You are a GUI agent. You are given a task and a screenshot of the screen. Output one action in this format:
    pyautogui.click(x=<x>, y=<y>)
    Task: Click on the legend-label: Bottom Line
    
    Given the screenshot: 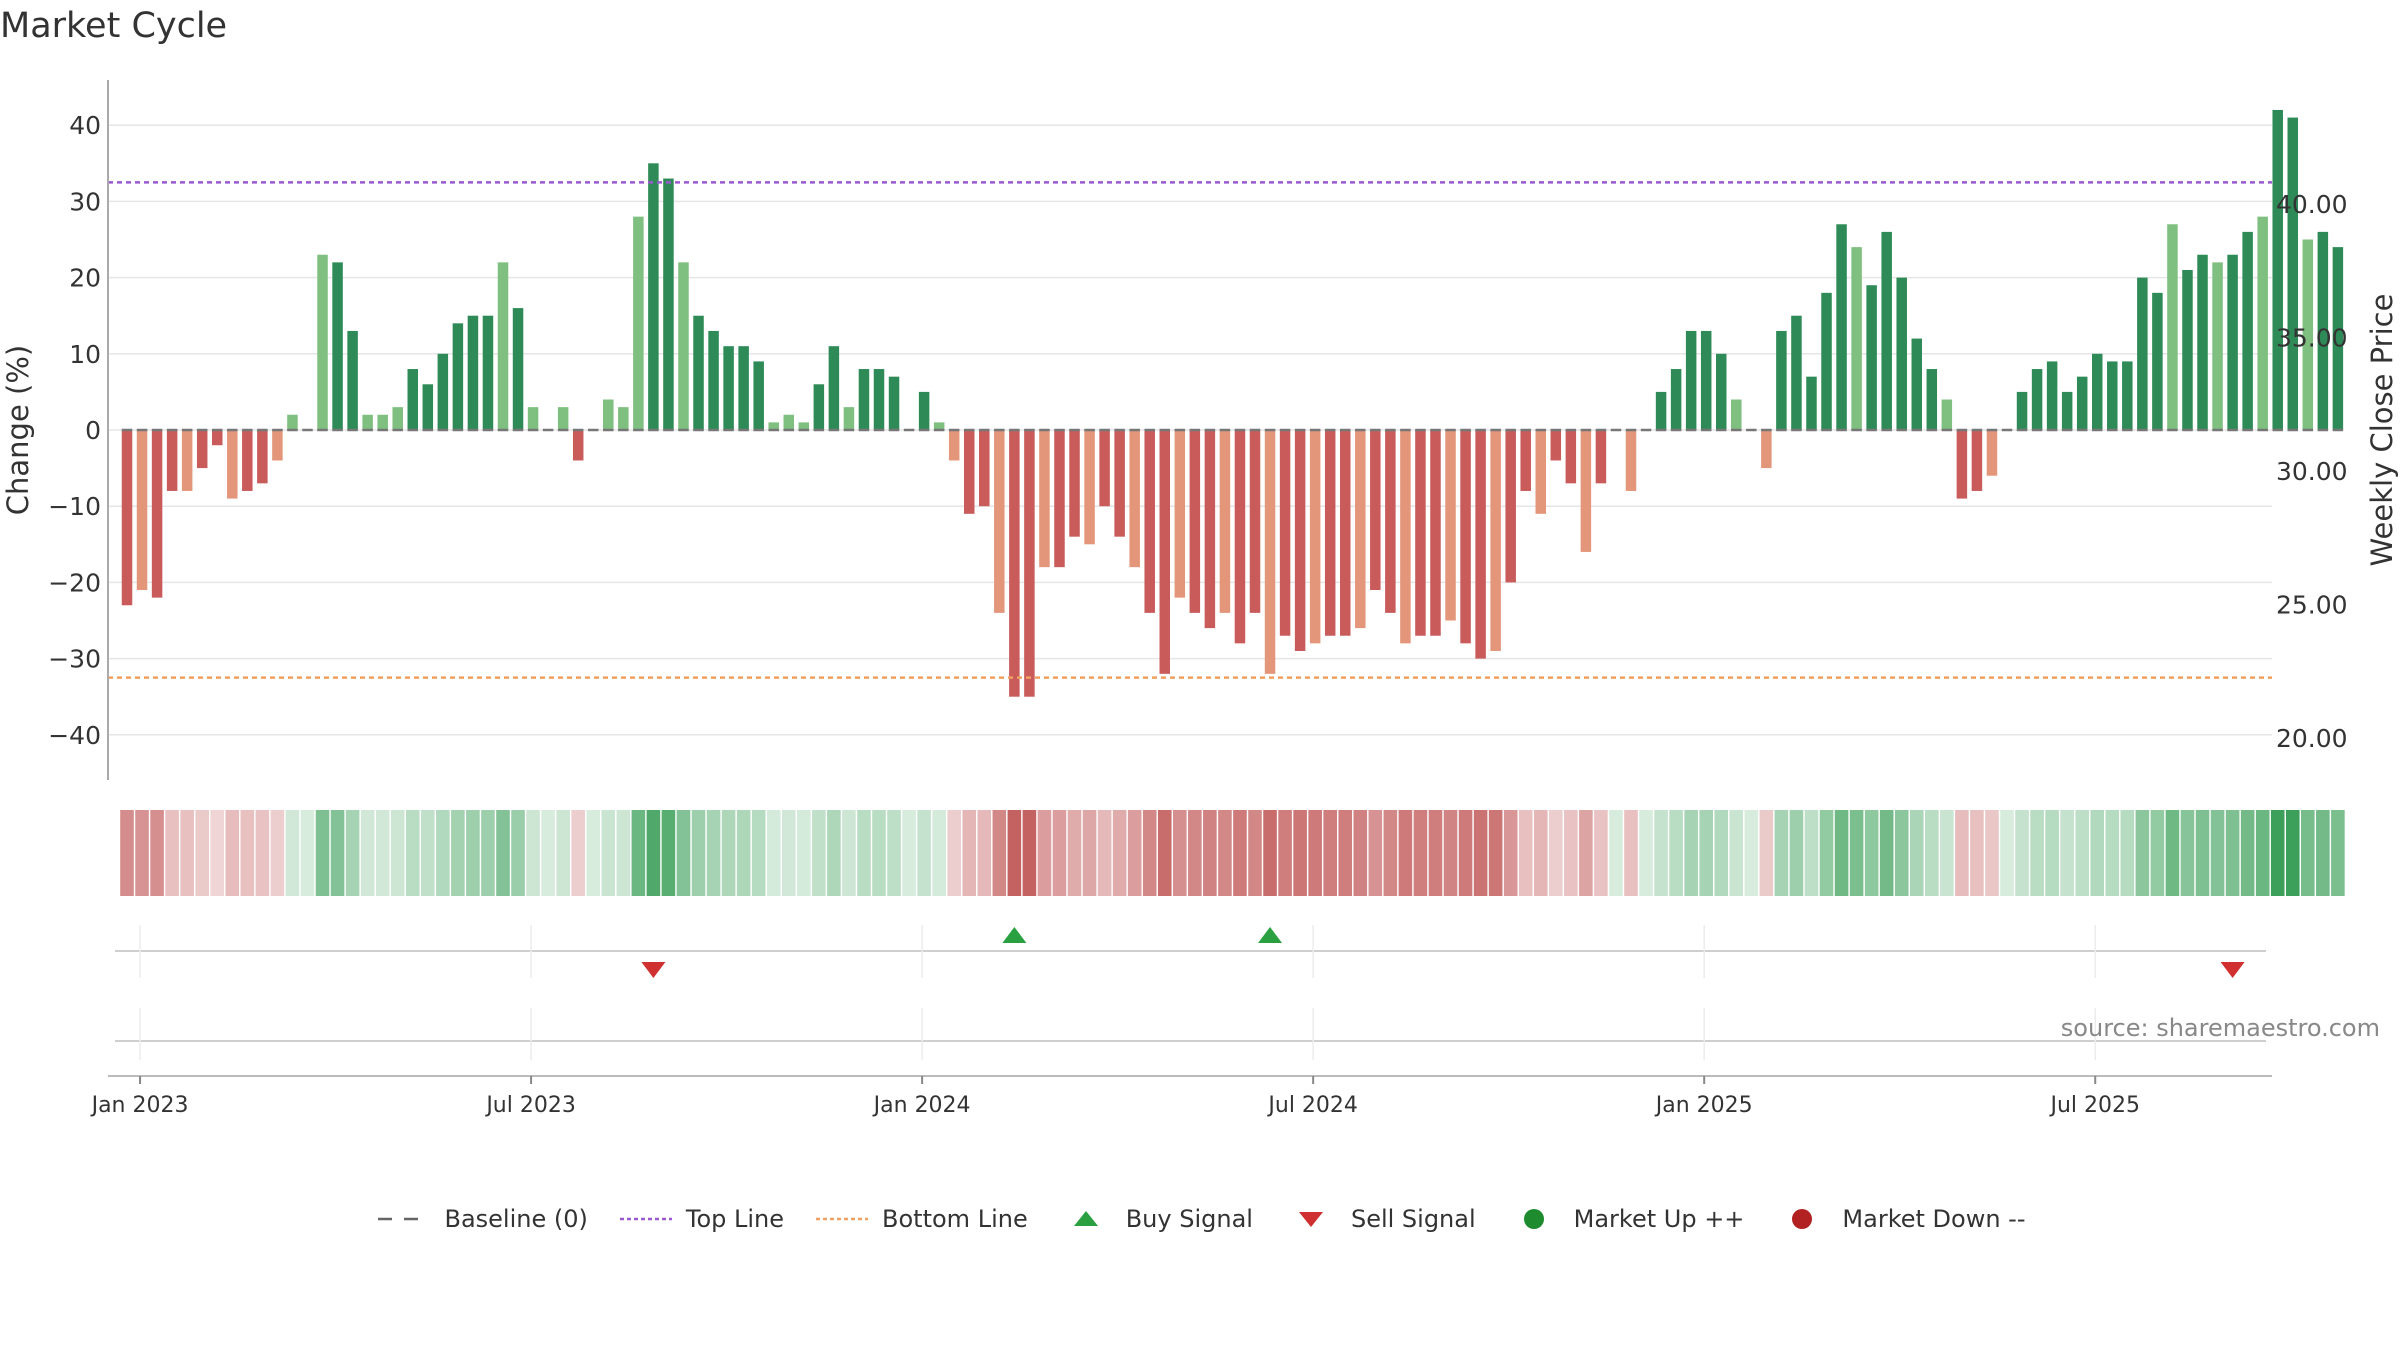 What is the action you would take?
    pyautogui.click(x=955, y=1219)
    